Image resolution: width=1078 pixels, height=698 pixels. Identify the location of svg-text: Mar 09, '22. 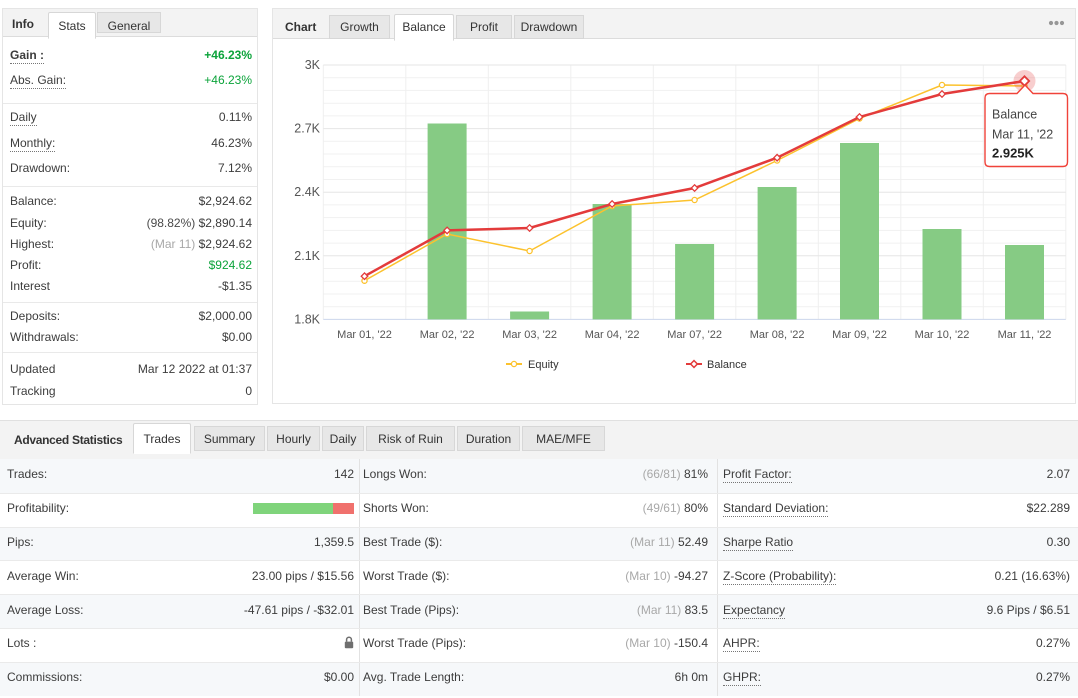
(859, 335).